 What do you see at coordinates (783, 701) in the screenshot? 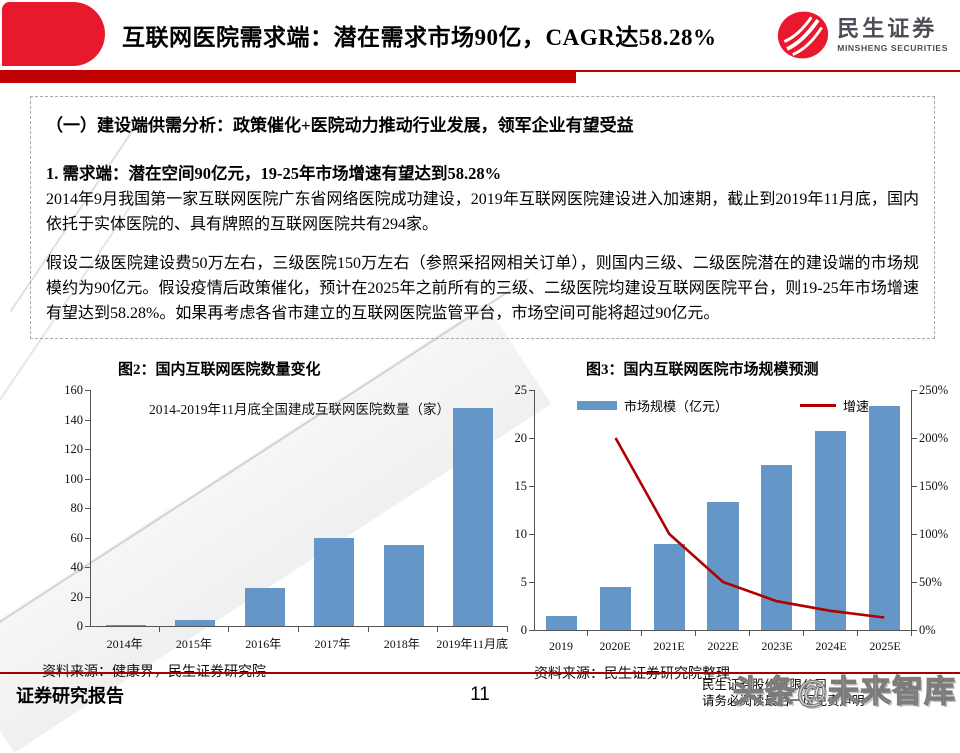
I see `footer-disclaimer-line: 请务必阅读最后一页免责声明` at bounding box center [783, 701].